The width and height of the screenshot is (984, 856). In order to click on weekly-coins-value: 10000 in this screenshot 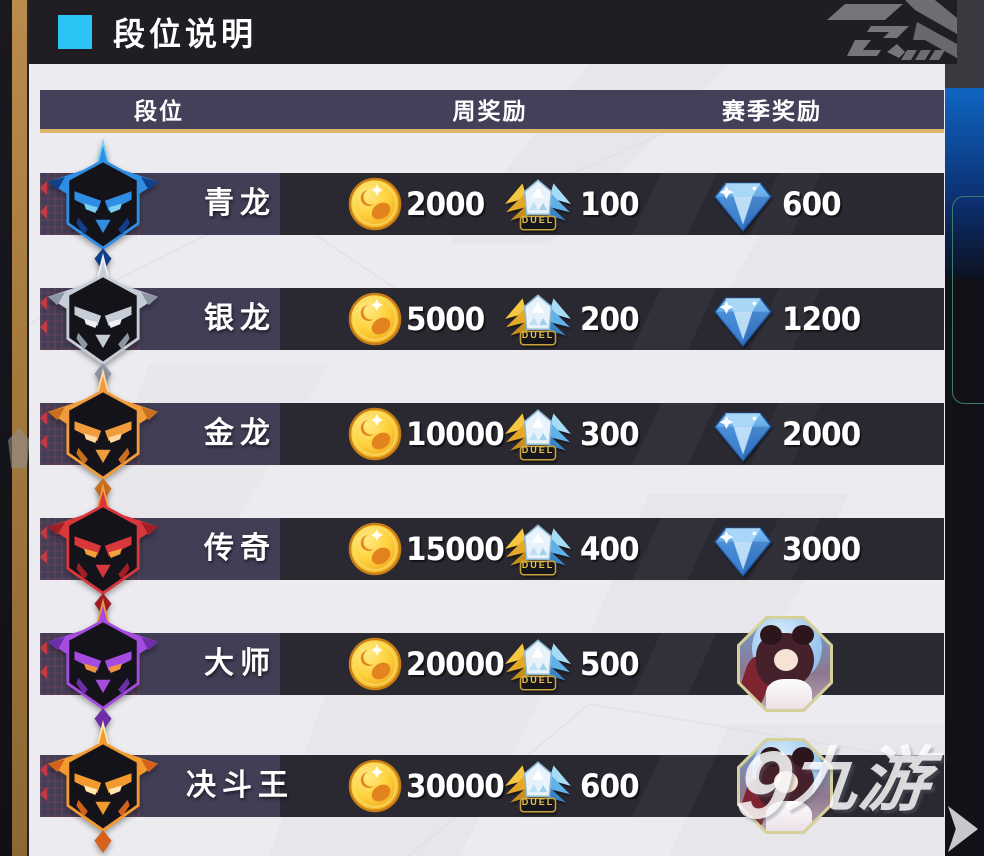, I will do `click(455, 434)`.